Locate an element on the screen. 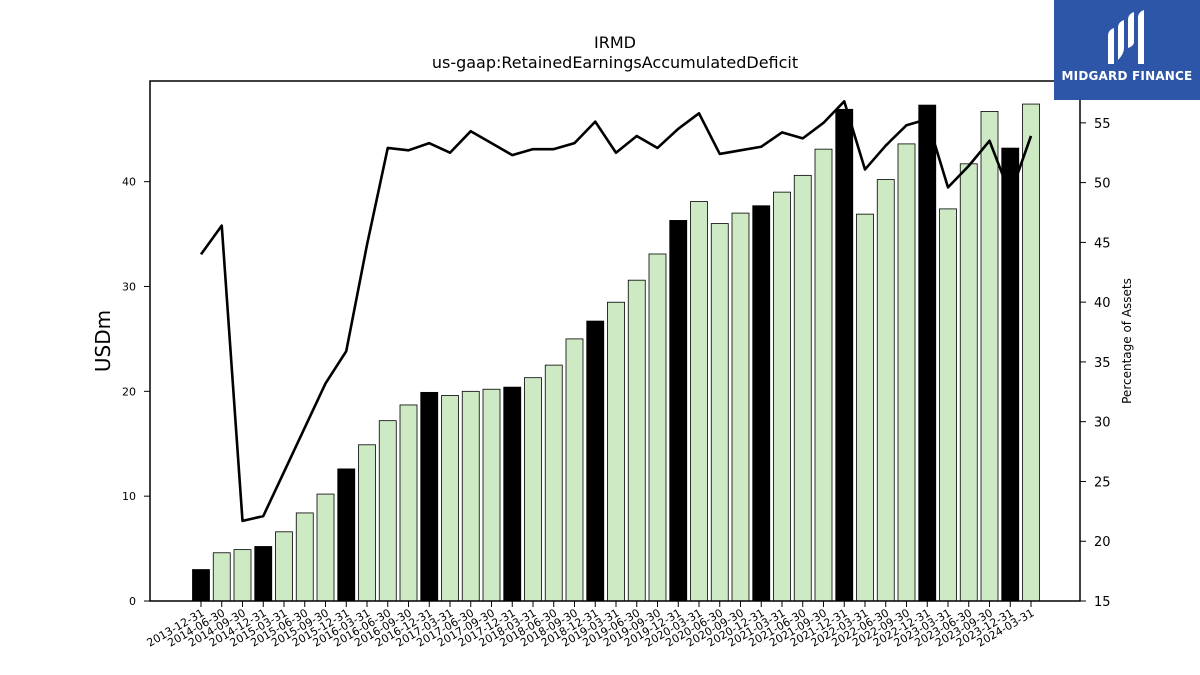  y2-tick-label: 40 is located at coordinates (1102, 303).